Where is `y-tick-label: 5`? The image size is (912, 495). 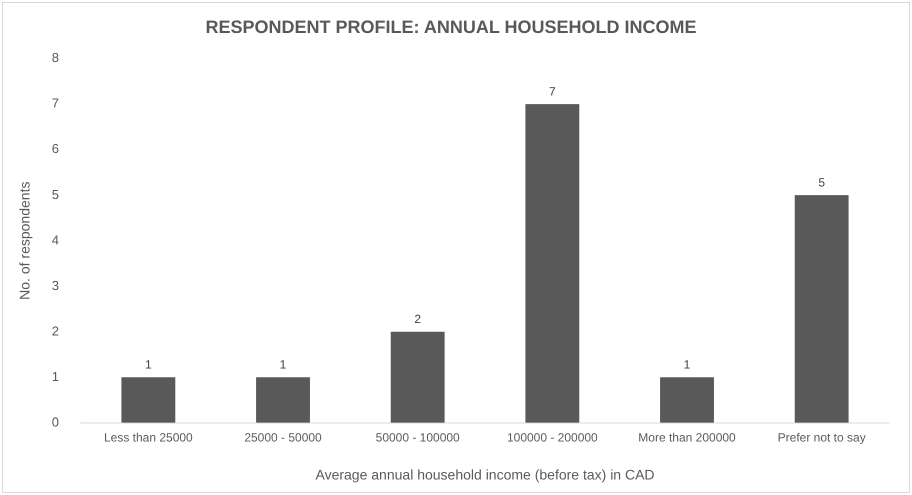
y-tick-label: 5 is located at coordinates (56, 194).